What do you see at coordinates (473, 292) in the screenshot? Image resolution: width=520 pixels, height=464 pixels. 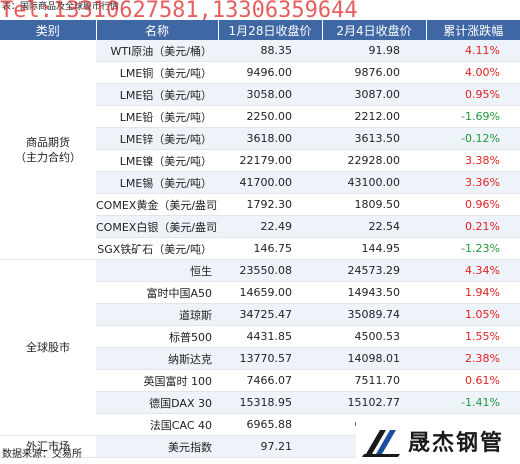 I see `cumulative-change: 1.94%` at bounding box center [473, 292].